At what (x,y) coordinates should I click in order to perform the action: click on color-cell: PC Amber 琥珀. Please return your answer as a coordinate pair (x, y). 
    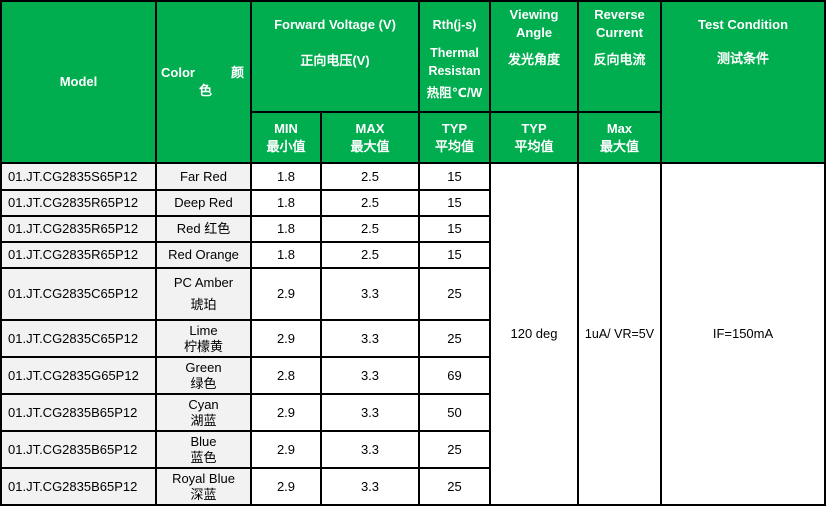
    Looking at the image, I should click on (203, 294).